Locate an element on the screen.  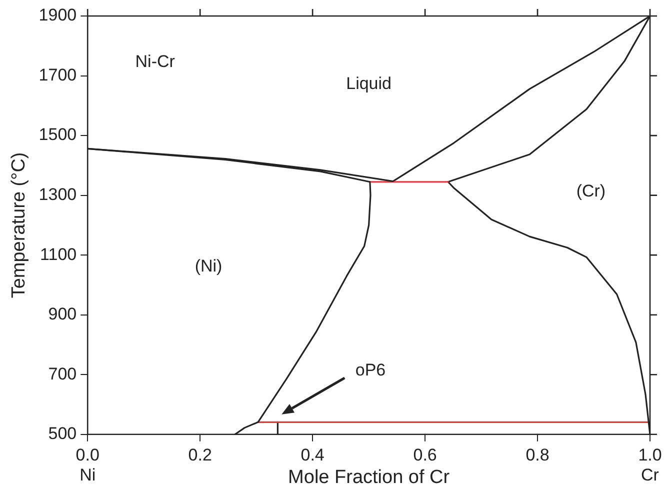
y-tick-label: 500 is located at coordinates (62, 434).